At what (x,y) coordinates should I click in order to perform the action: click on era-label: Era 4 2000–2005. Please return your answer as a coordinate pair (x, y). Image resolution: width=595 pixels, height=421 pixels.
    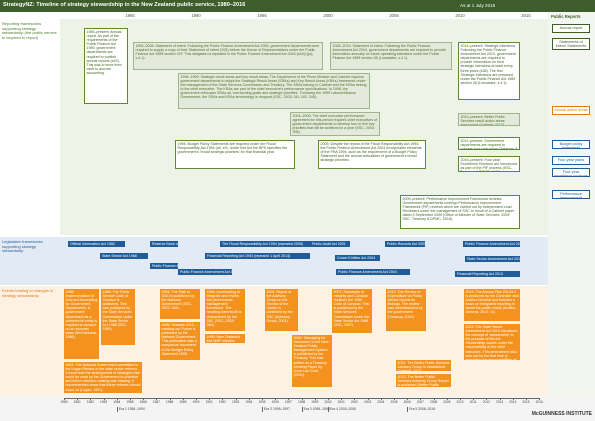
    Looking at the image, I should click on (348, 409).